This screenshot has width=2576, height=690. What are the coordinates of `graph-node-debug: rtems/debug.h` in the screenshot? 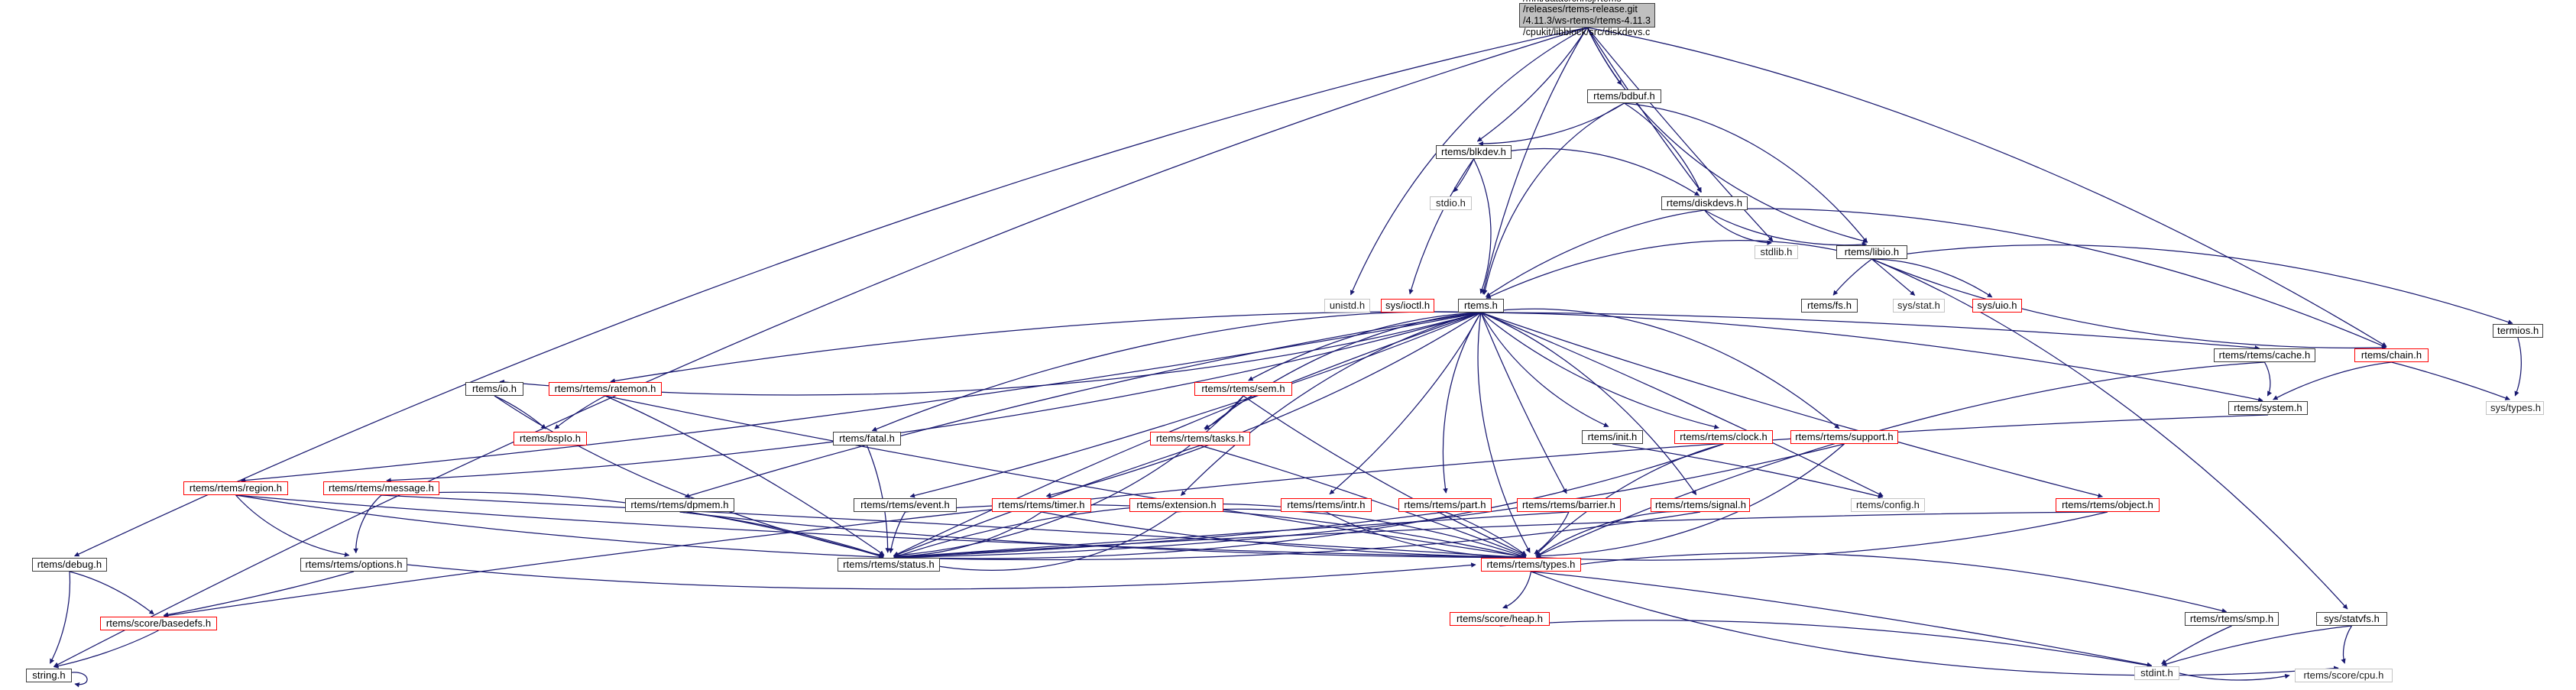 It's located at (69, 565).